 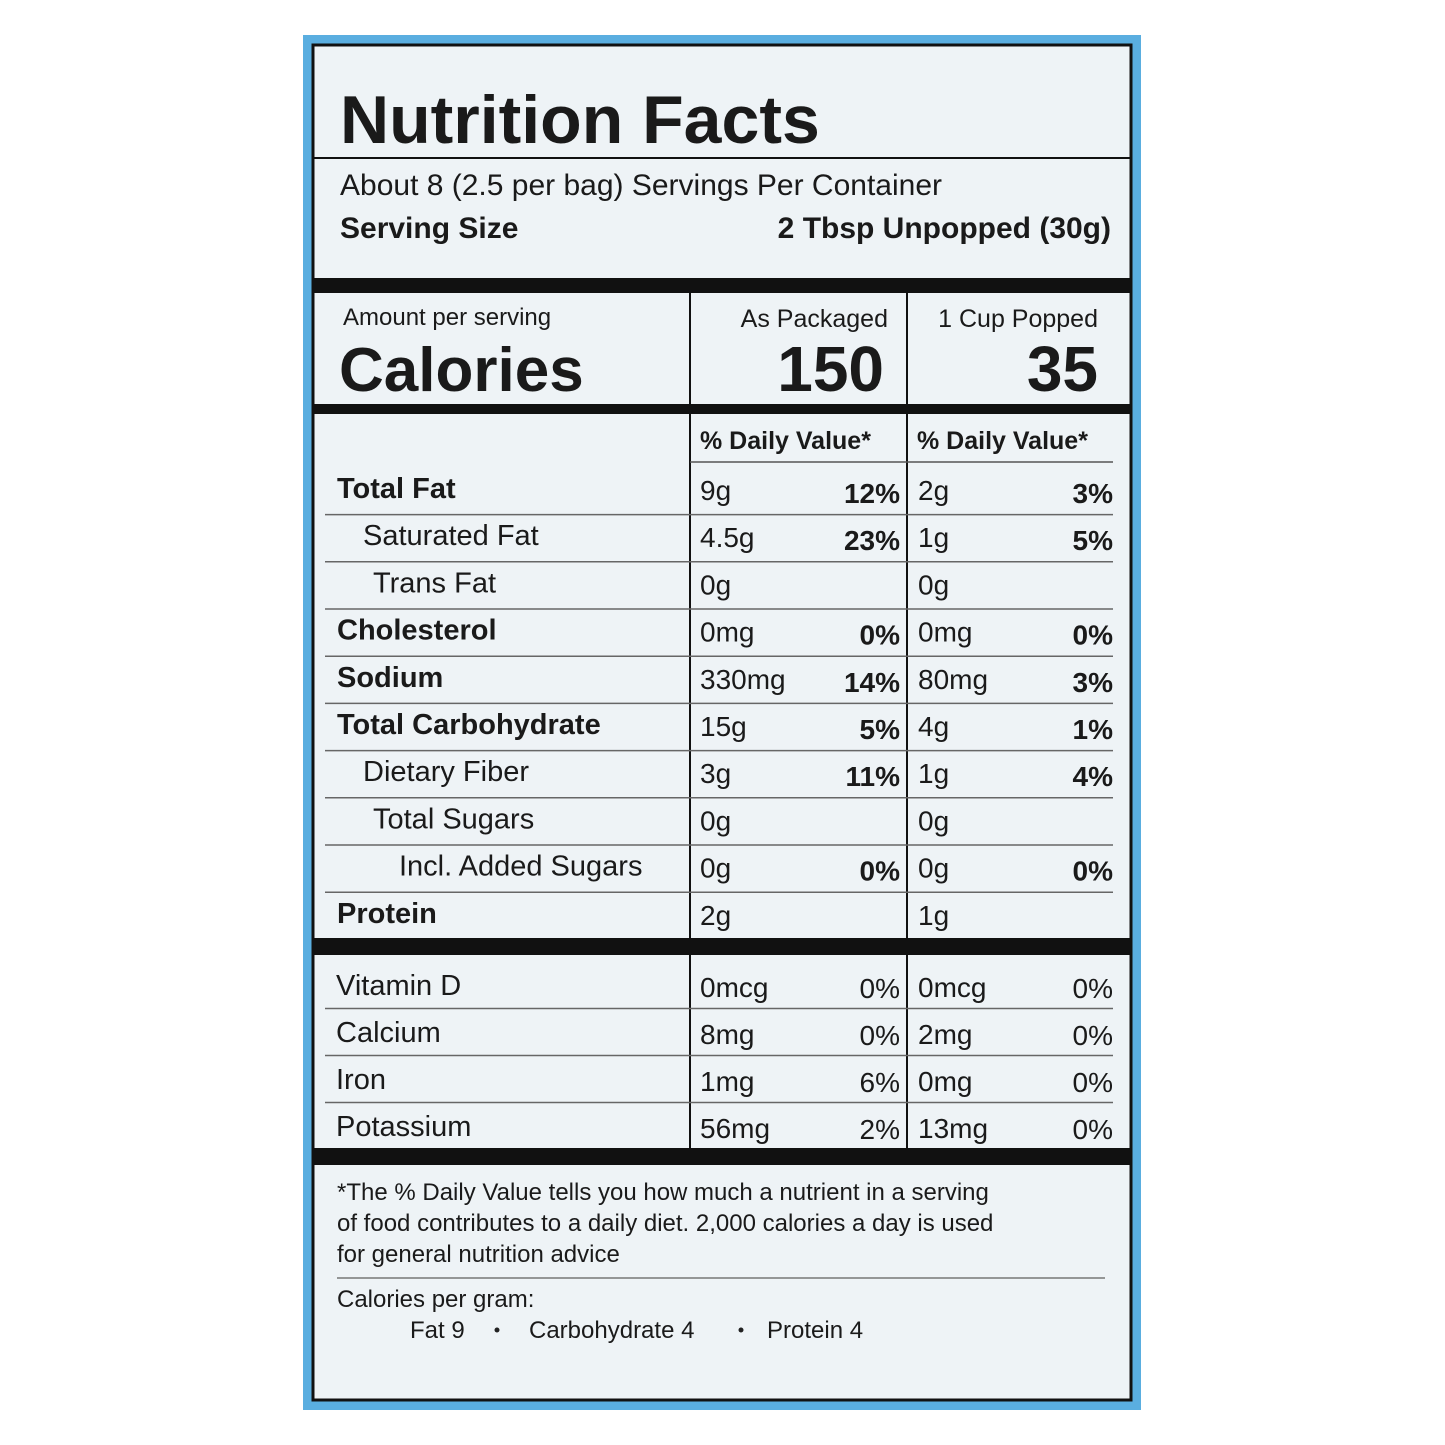 I want to click on nutrient-dv: 1%, so click(x=1093, y=729).